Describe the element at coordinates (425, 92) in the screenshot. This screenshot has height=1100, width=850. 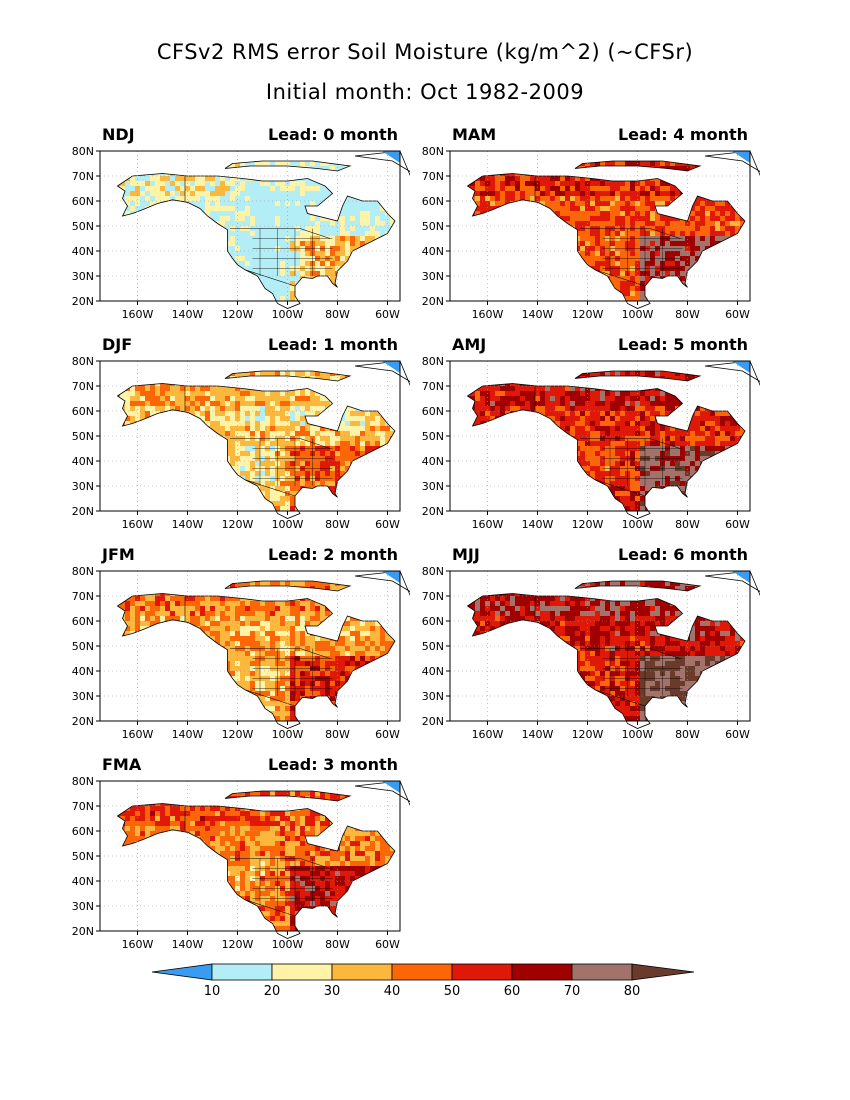
I see `figure-subtitle: Initial month: Oct 1982-2009` at that location.